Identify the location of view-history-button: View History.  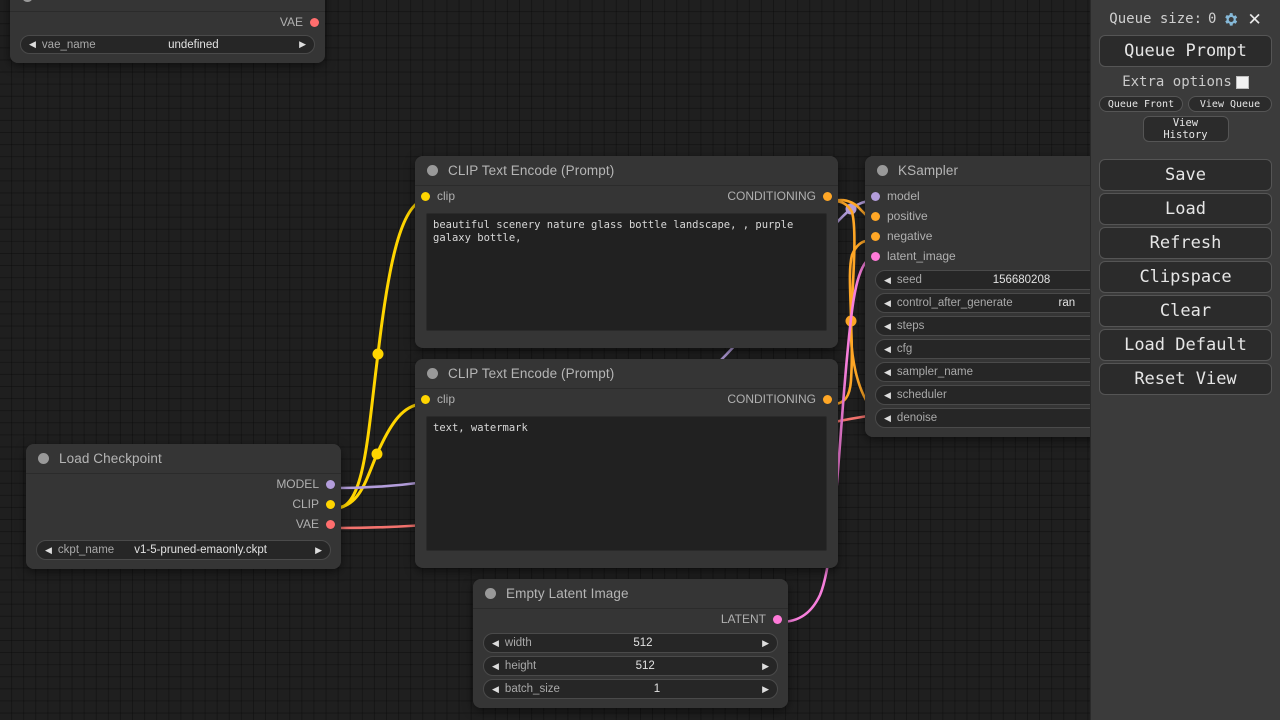
(1185, 129).